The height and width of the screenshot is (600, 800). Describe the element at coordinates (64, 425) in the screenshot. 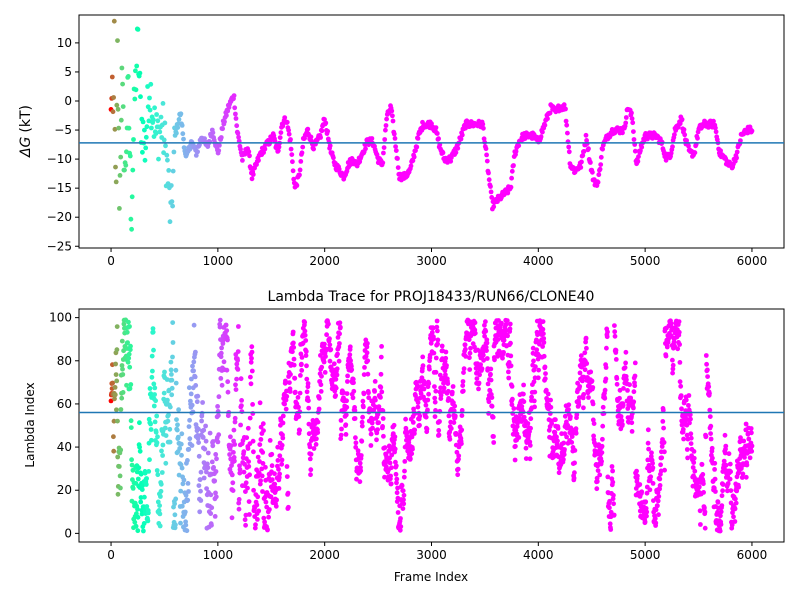

I see `lambda-y-ticks: 0 20 40 60 80 100` at that location.